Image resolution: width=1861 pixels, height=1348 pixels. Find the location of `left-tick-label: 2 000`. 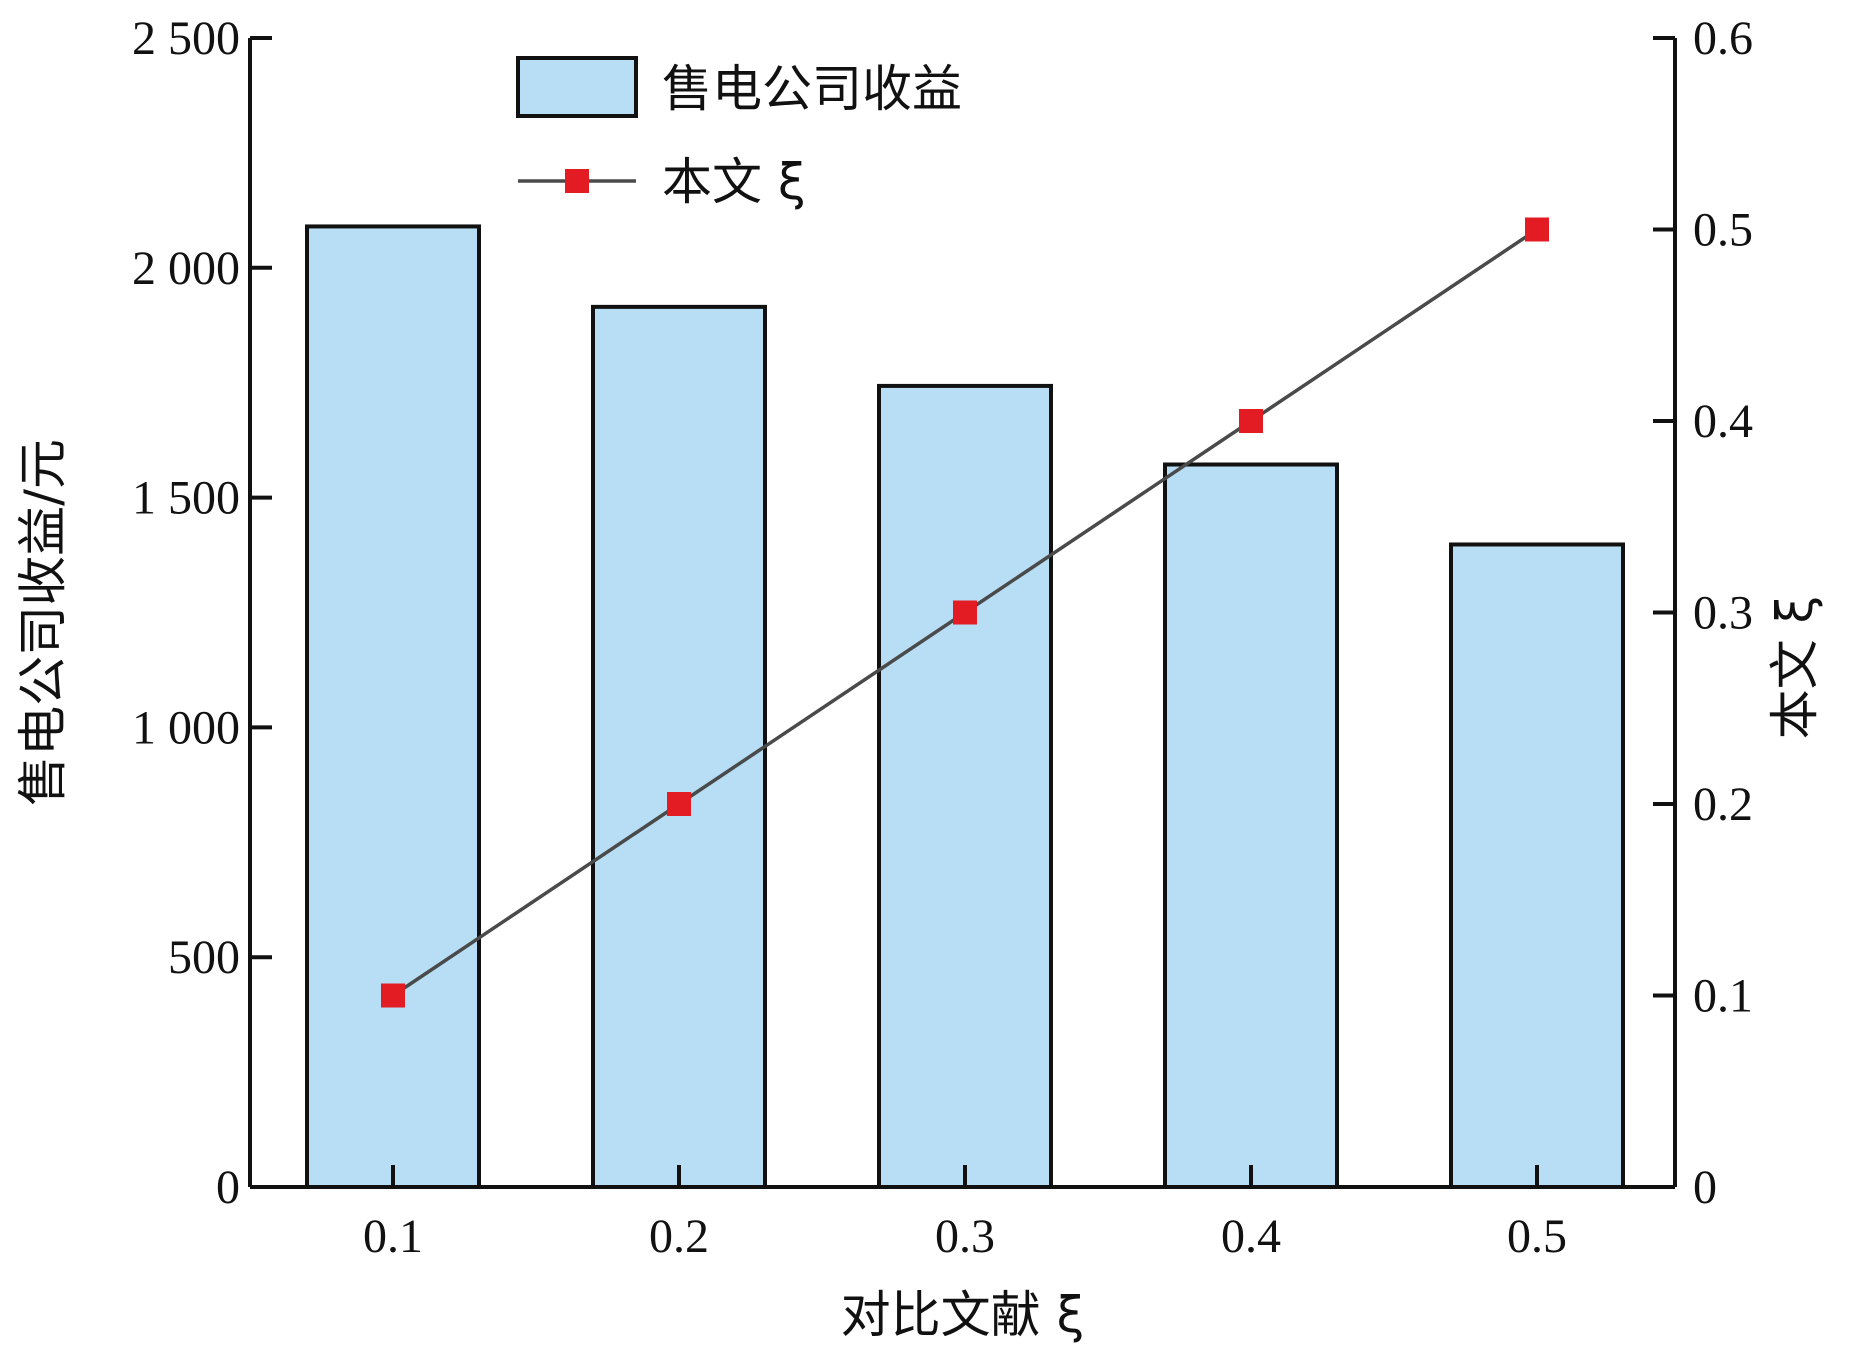

left-tick-label: 2 000 is located at coordinates (186, 268).